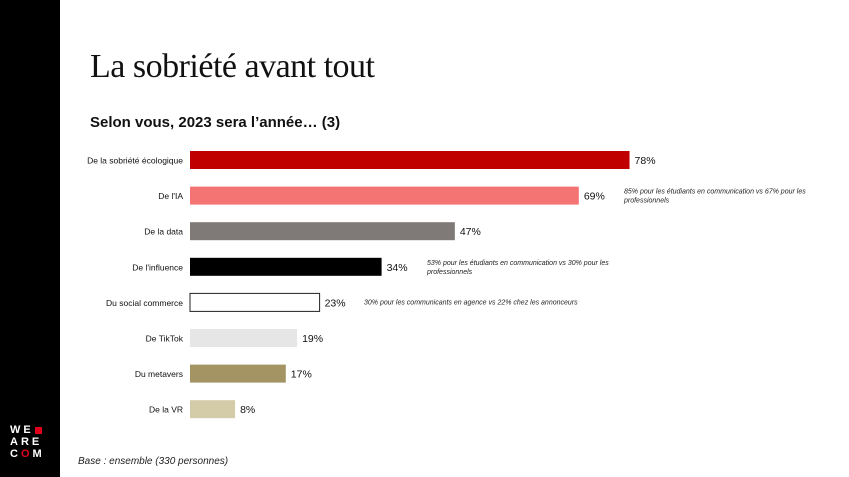  I want to click on logo-row-3c: M, so click(38, 454).